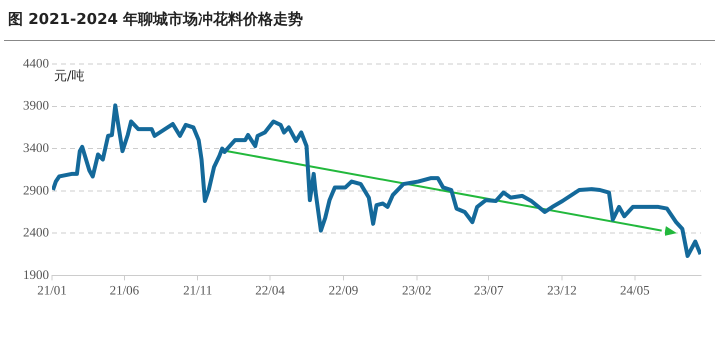  I want to click on y-tick-label: 2900, so click(36, 190).